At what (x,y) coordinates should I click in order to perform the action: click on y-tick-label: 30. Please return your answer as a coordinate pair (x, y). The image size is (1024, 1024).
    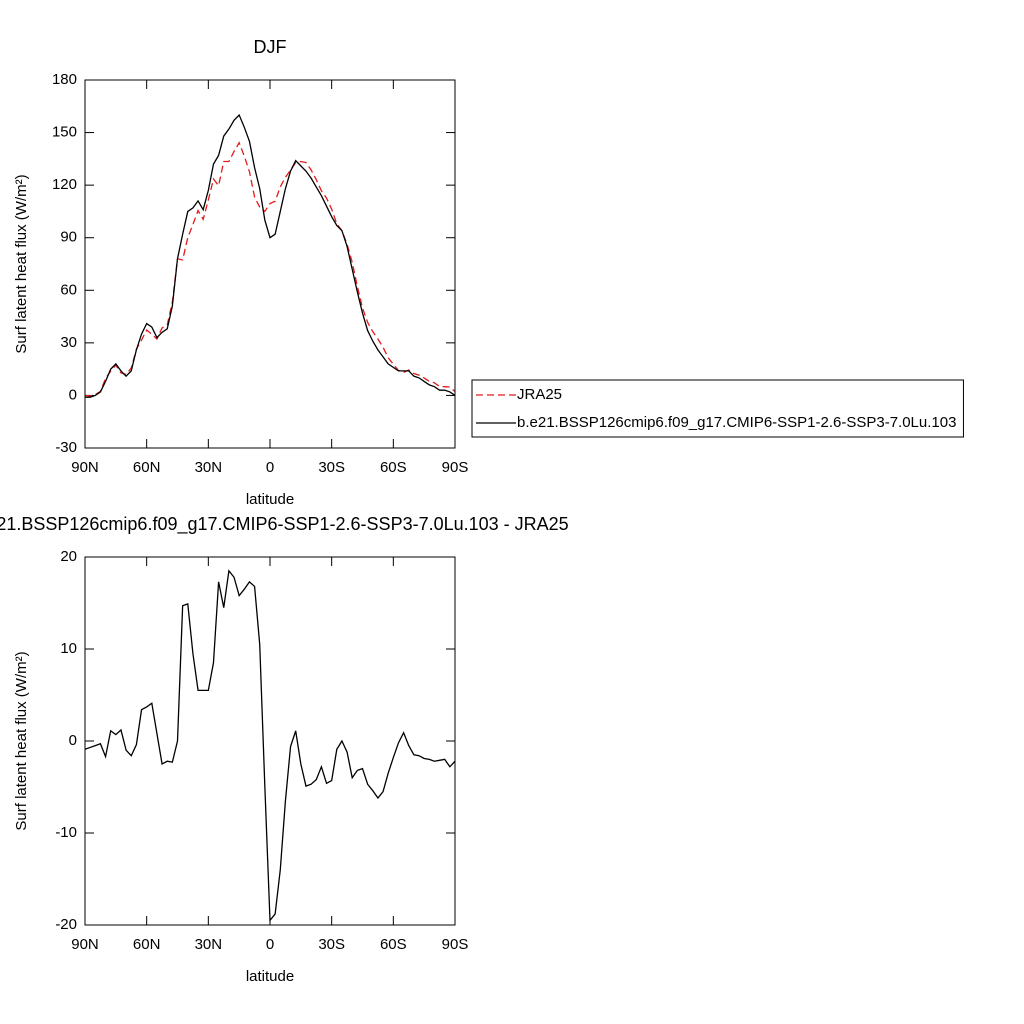
    Looking at the image, I should click on (68, 342).